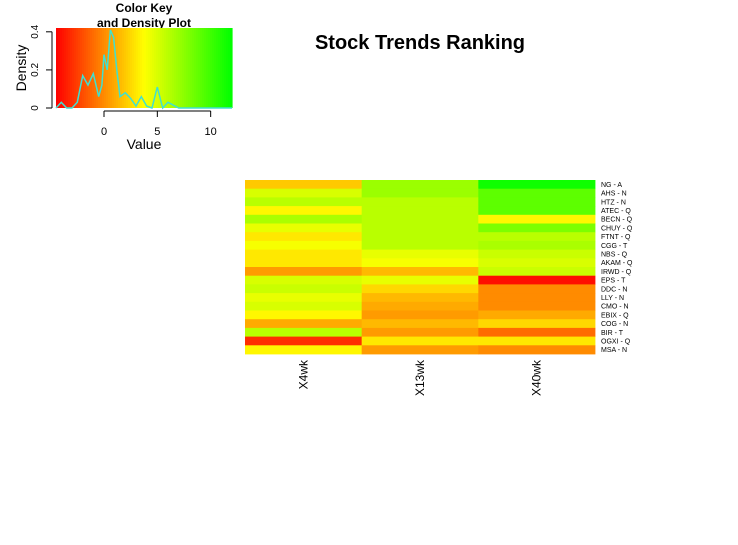 The image size is (738, 545). What do you see at coordinates (617, 263) in the screenshot?
I see `row-label: AKAM - Q` at bounding box center [617, 263].